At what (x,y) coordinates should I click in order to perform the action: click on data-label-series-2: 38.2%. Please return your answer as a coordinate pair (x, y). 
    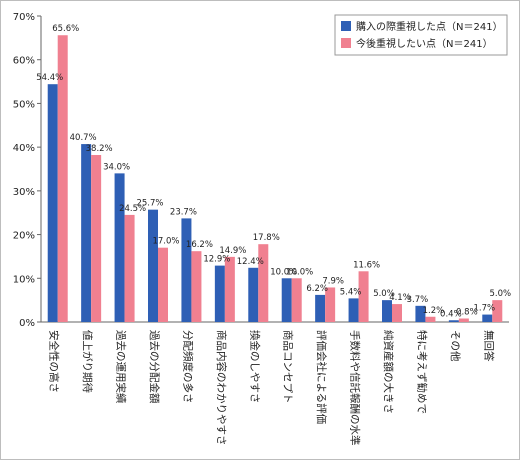
    Looking at the image, I should click on (99, 149).